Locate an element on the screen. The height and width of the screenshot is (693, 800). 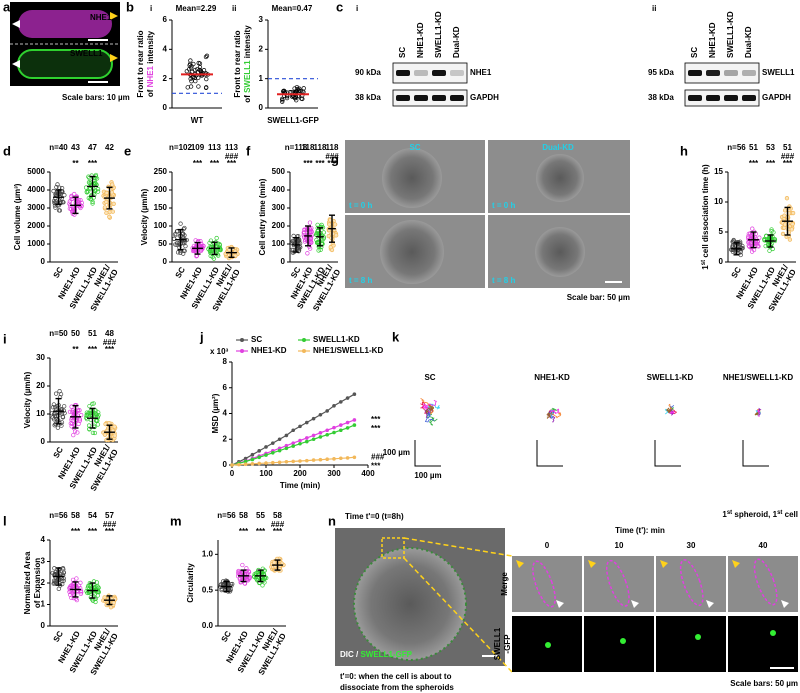
n-label: 109 is located at coordinates (198, 147).